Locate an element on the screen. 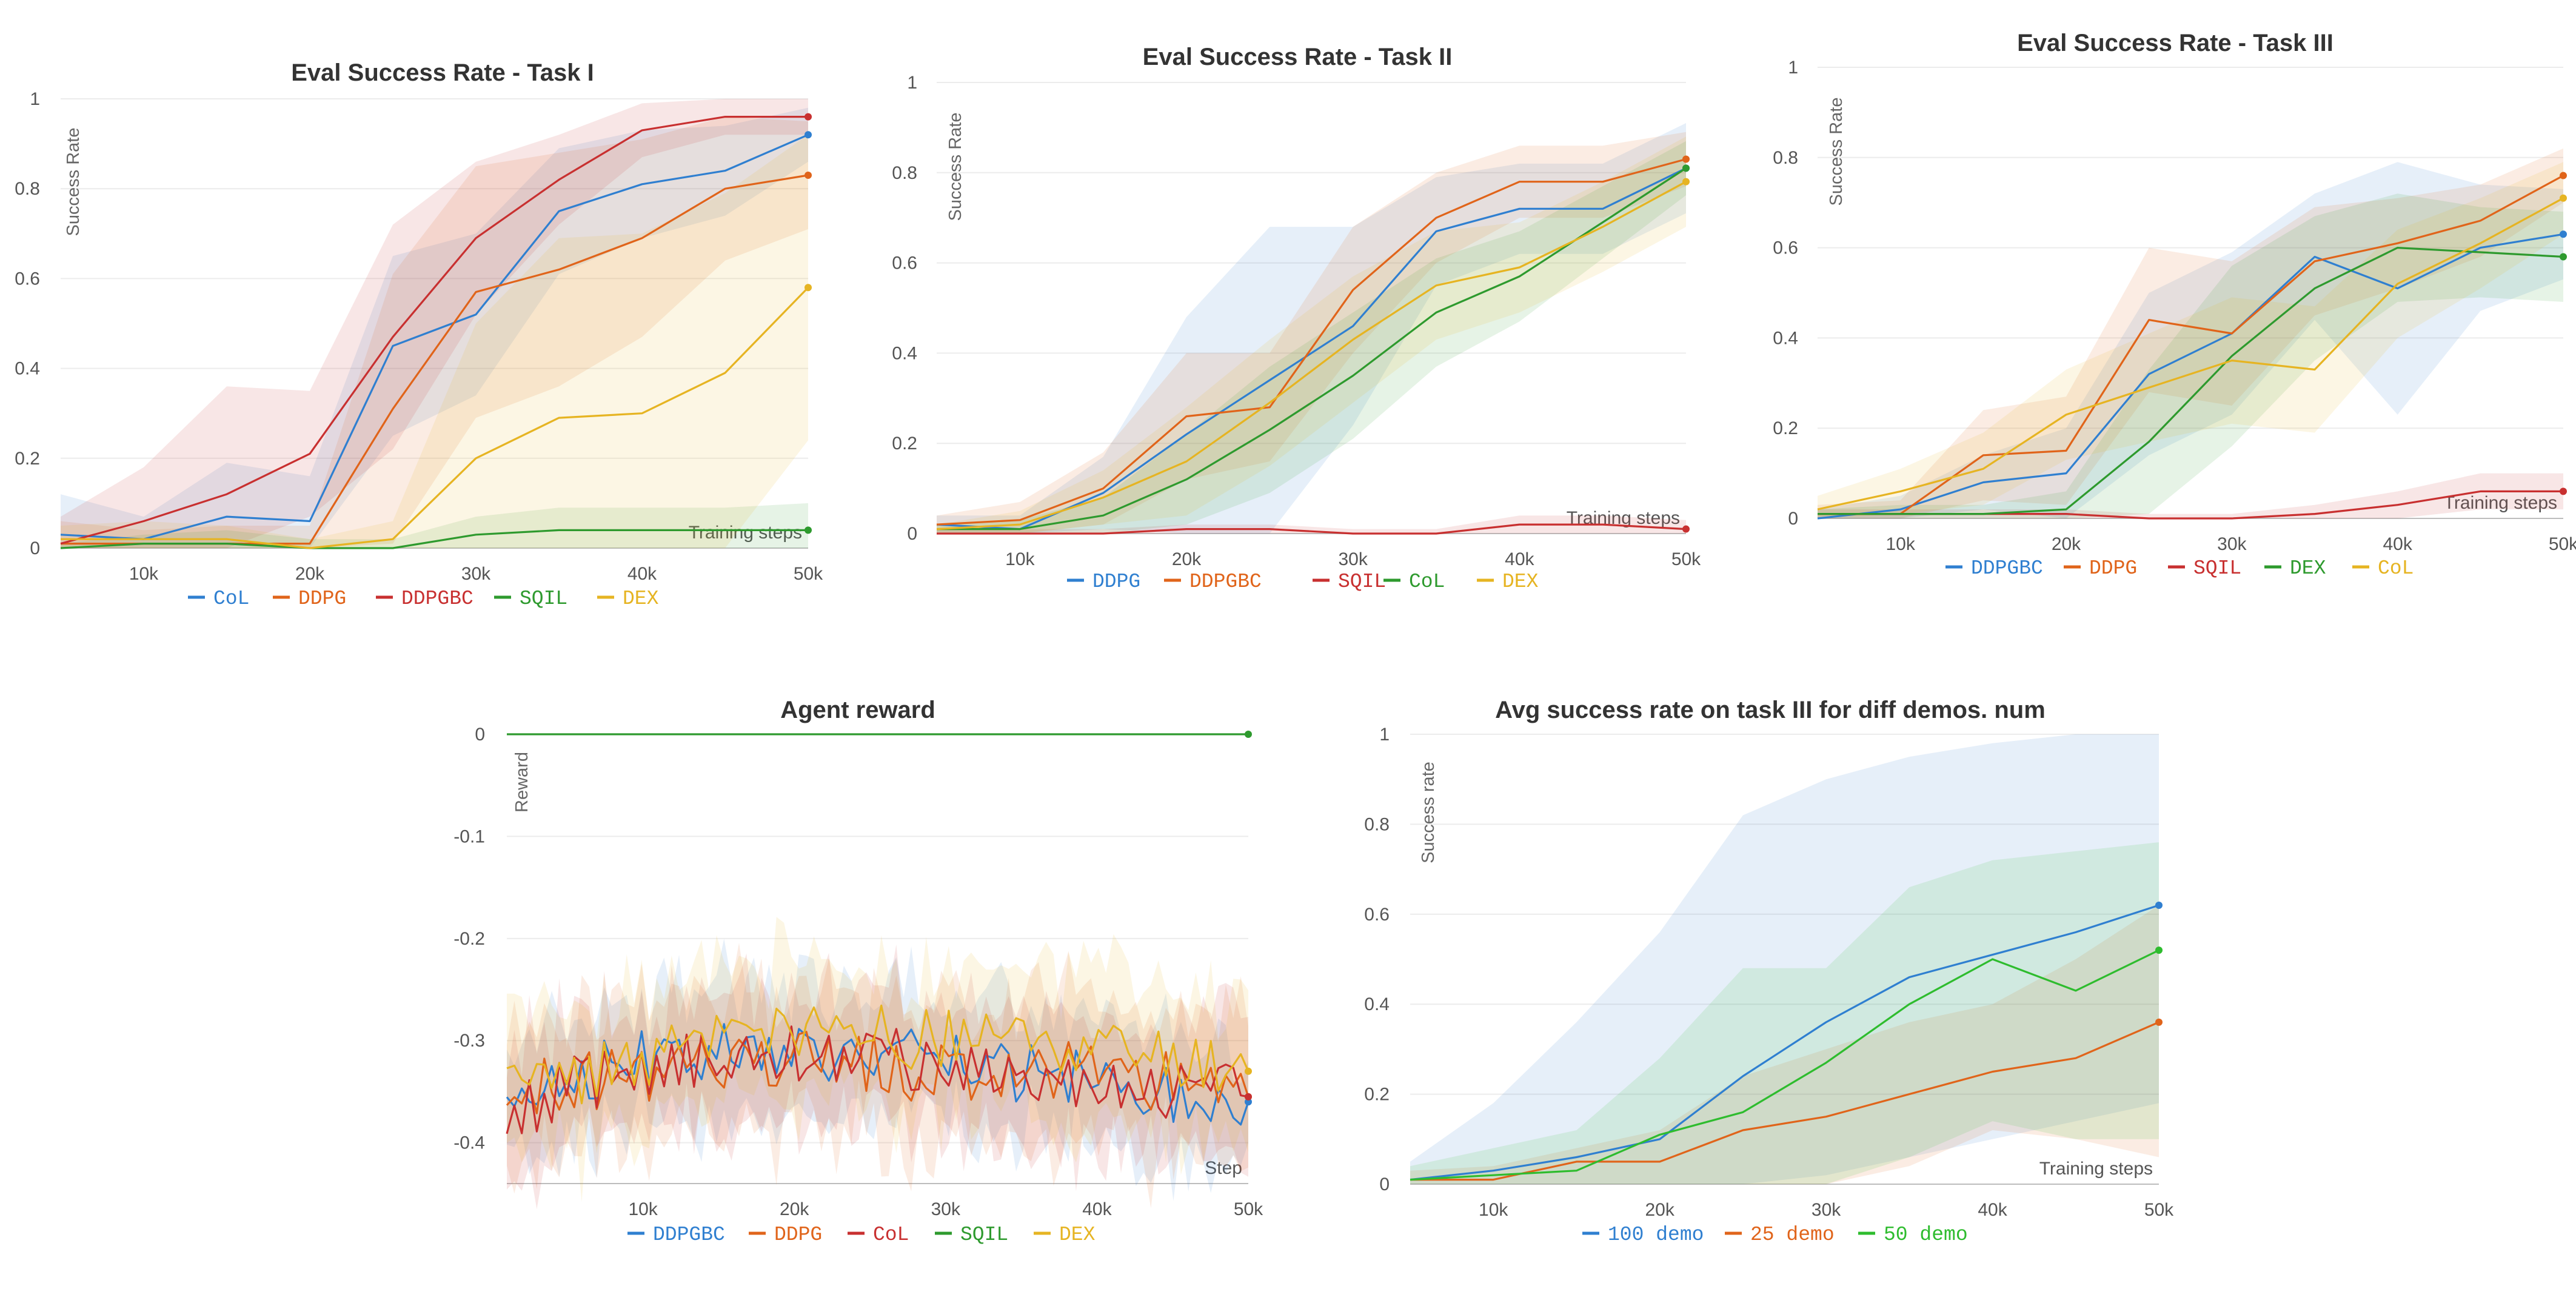 The image size is (2576, 1303). y-tick-label: 0.4 is located at coordinates (1377, 1004).